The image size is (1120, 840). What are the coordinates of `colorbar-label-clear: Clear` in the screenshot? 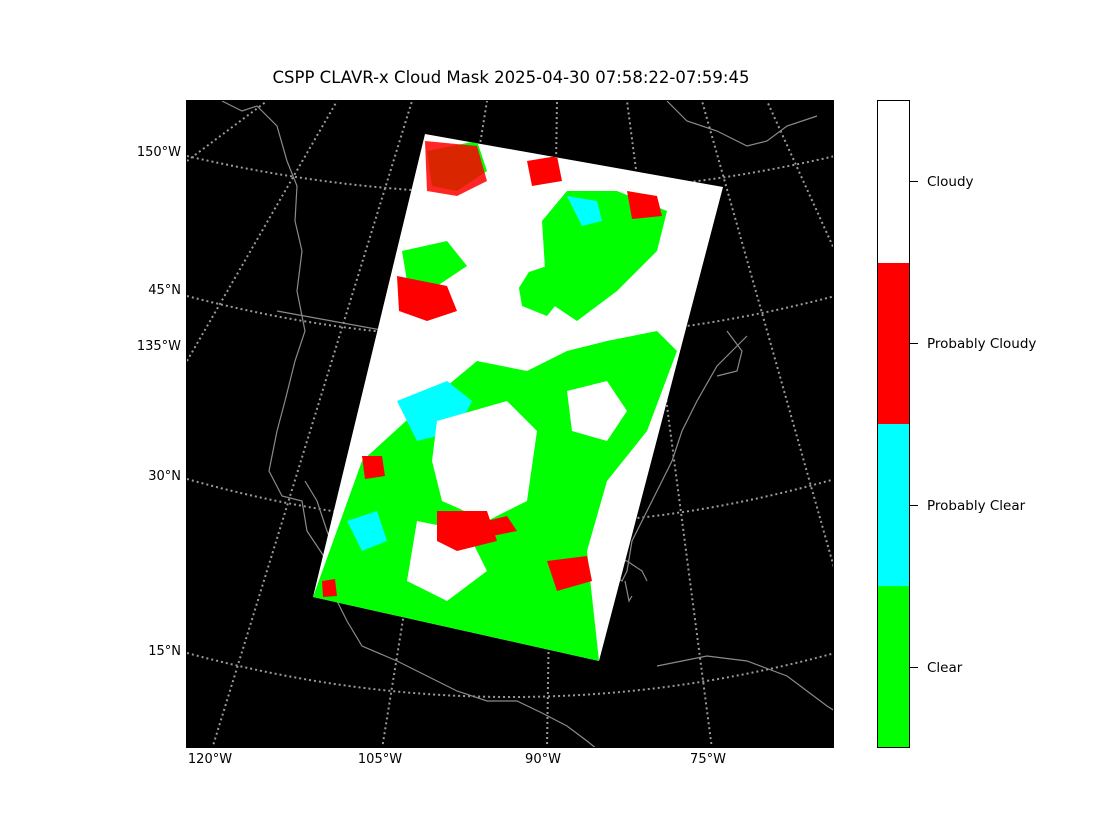 It's located at (945, 668).